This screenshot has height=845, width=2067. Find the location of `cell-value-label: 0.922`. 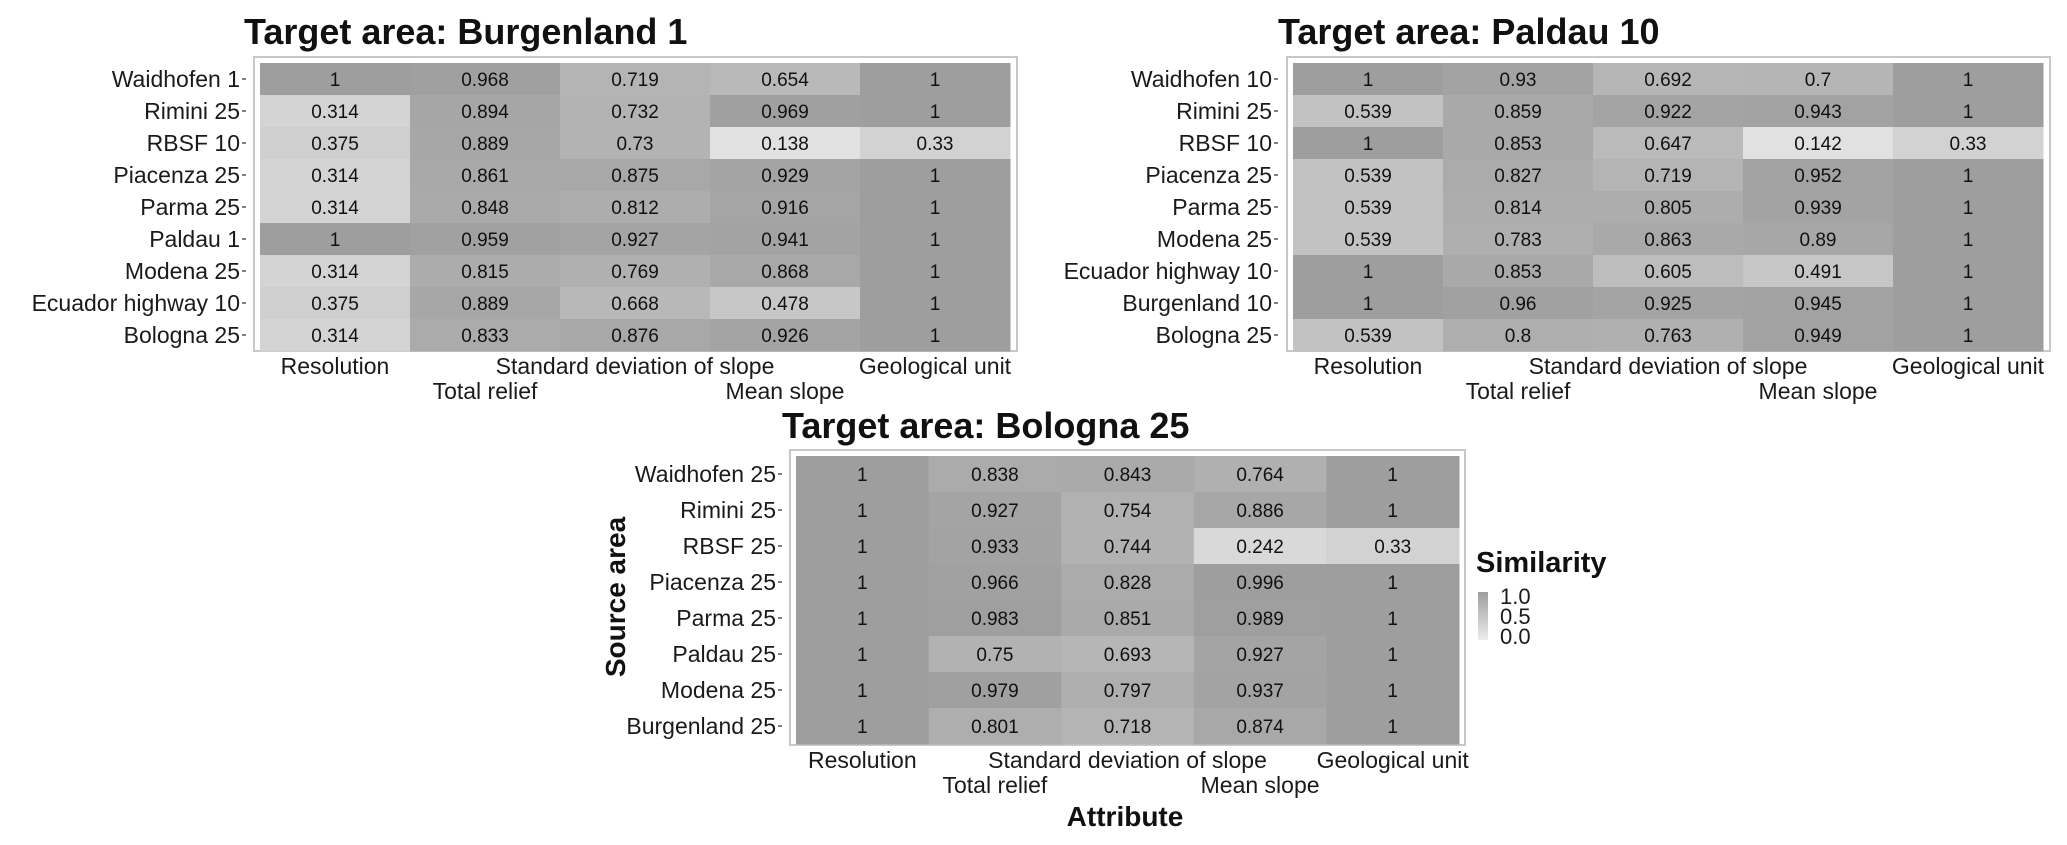

cell-value-label: 0.922 is located at coordinates (1668, 112).